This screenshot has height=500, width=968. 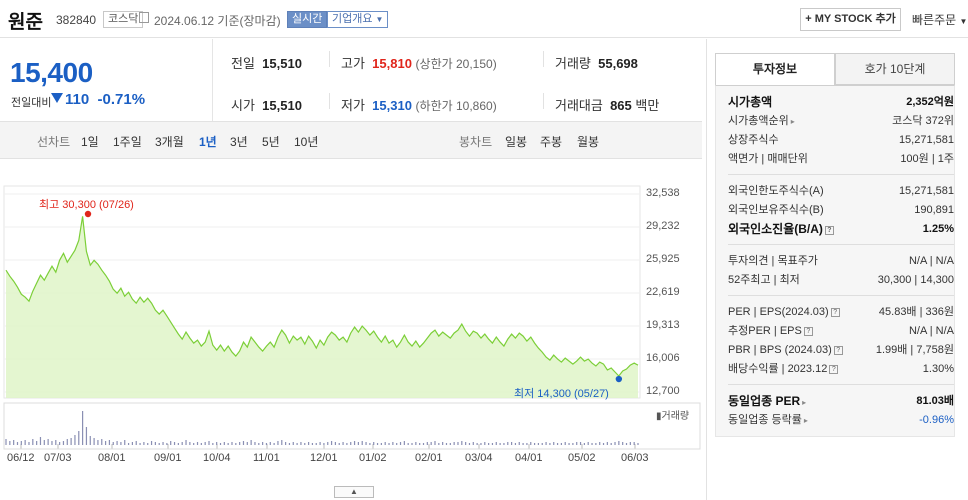 What do you see at coordinates (307, 19) in the screenshot?
I see `realtime-button: 실시간` at bounding box center [307, 19].